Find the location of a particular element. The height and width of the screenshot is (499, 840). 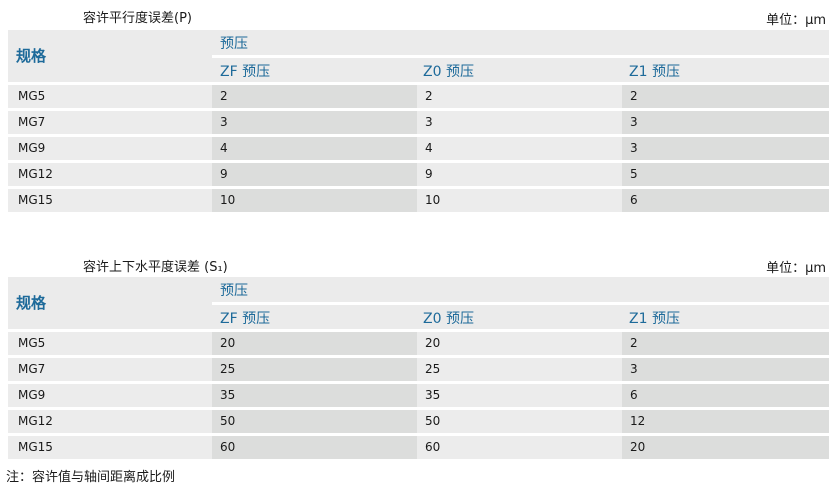

table-row: MG15 10 10 6 is located at coordinates (418, 200).